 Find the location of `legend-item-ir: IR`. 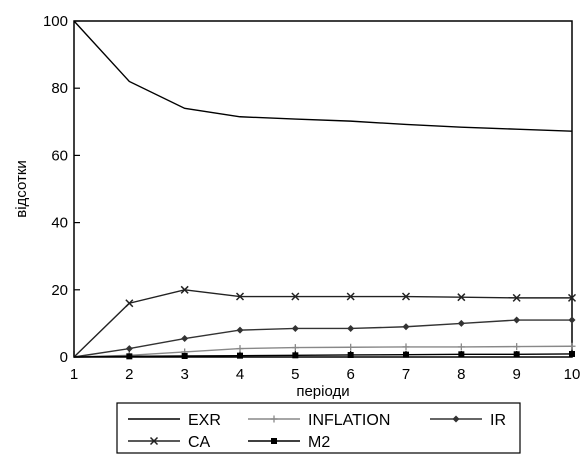

legend-item-ir: IR is located at coordinates (468, 420).